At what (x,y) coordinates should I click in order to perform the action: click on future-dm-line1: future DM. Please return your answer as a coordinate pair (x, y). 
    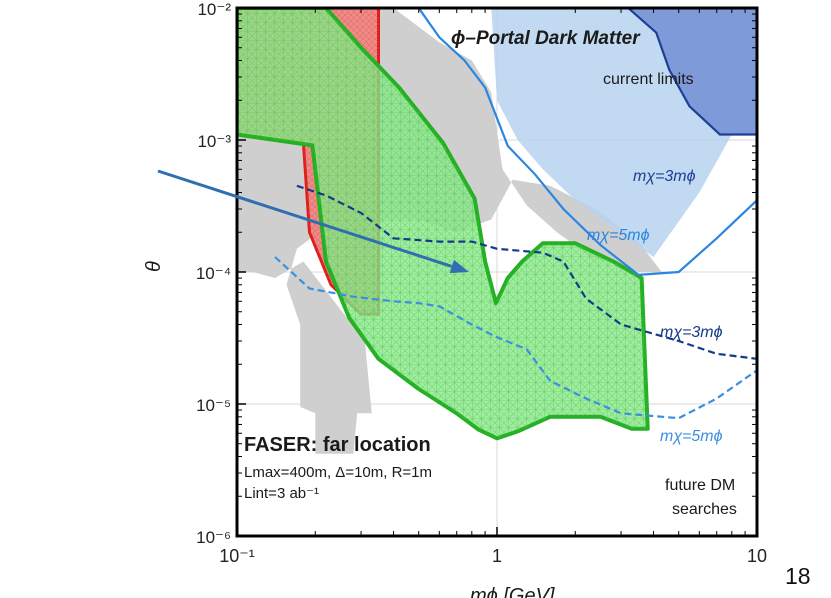
    Looking at the image, I should click on (700, 485).